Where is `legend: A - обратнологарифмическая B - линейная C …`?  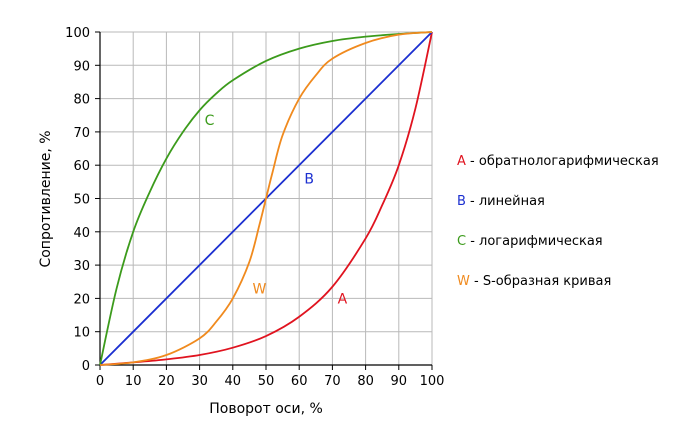
legend: A - обратнологарифмическая B - линейная C … is located at coordinates (558, 221).